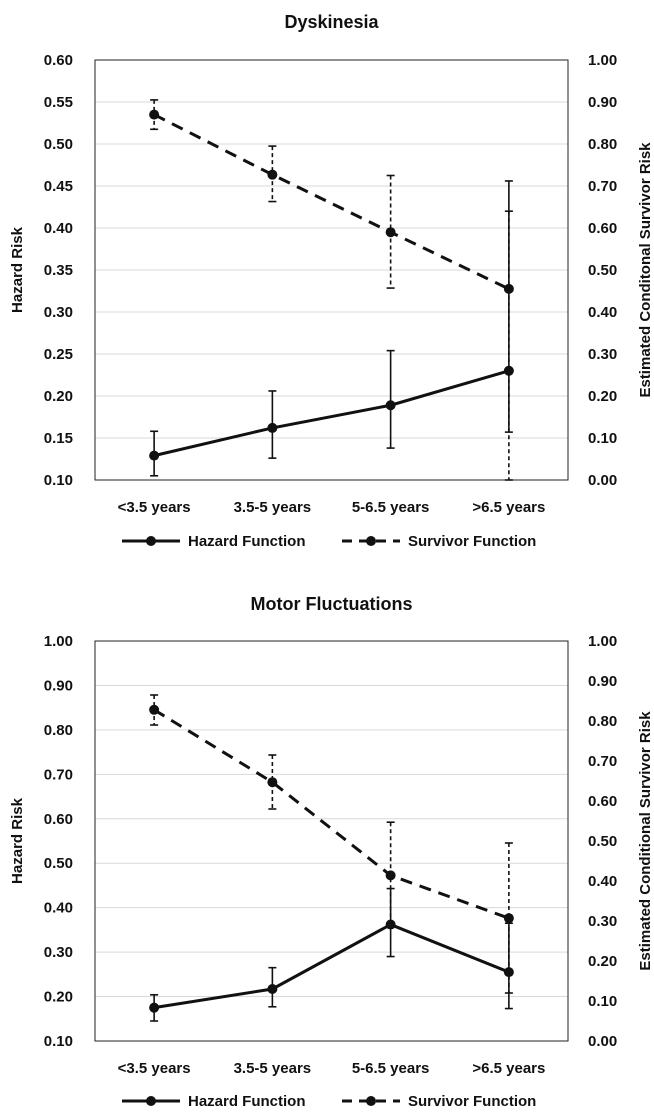  Describe the element at coordinates (645, 270) in the screenshot. I see `y2-axis-label: Estimated Conditonal Survivor Risk` at that location.